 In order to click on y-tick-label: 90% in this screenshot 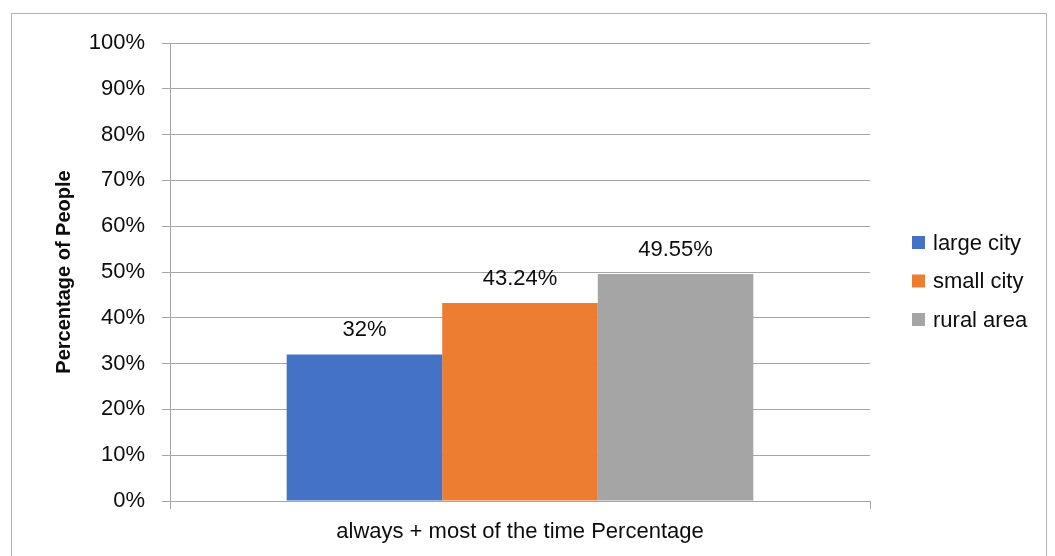, I will do `click(122, 87)`.